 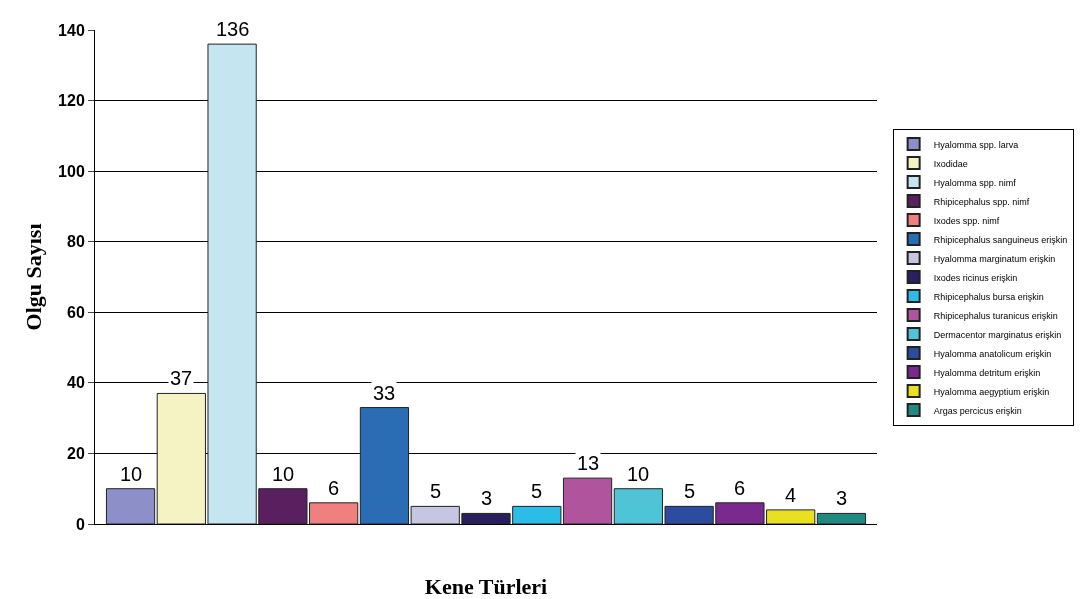 What do you see at coordinates (76, 242) in the screenshot?
I see `y-tick-label: 80` at bounding box center [76, 242].